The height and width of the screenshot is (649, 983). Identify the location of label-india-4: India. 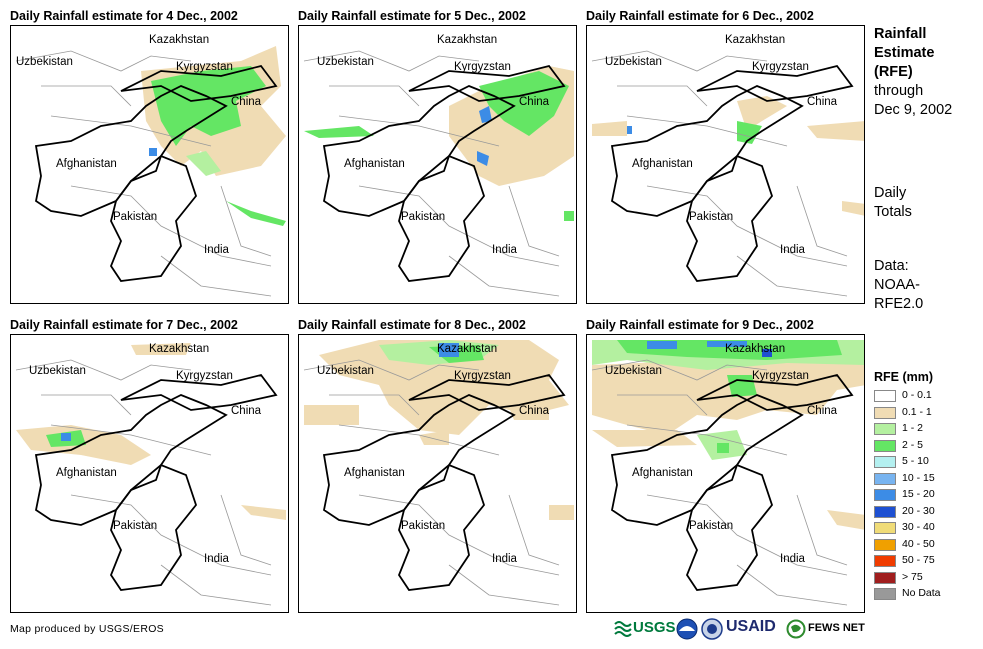
(216, 559).